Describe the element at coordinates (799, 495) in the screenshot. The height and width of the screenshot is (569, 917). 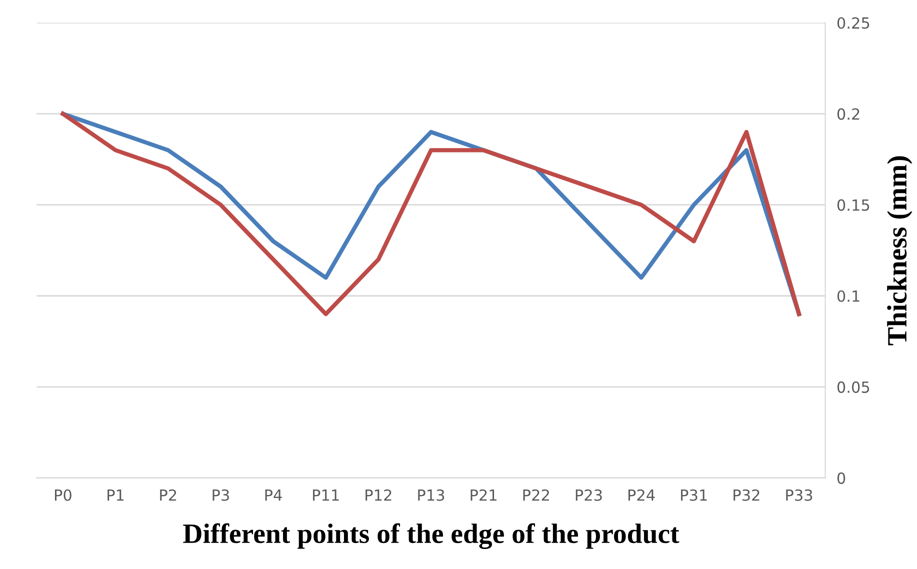
I see `x-tick-label: P33` at that location.